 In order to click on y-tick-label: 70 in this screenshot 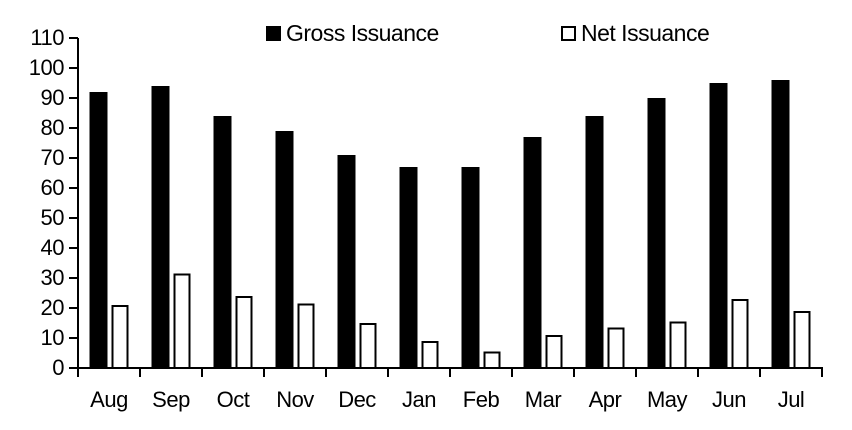, I will do `click(53, 157)`.